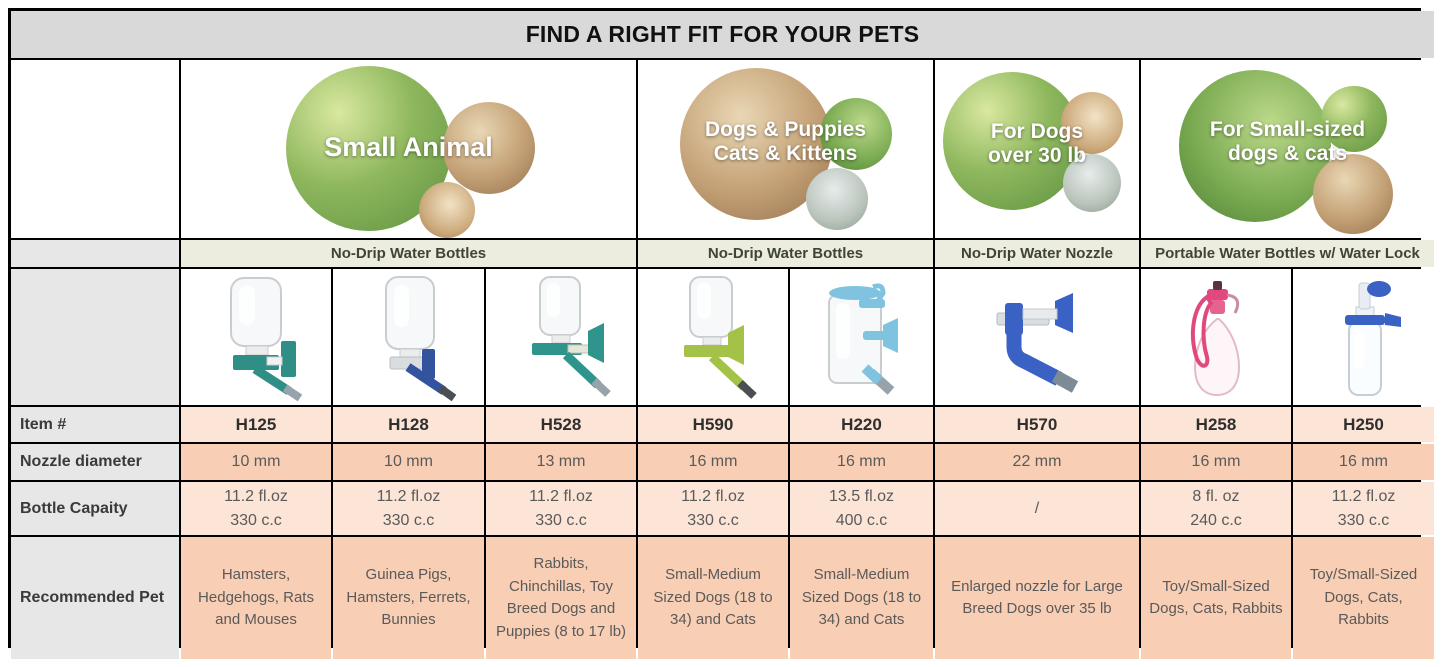 The image size is (1445, 667). What do you see at coordinates (1216, 462) in the screenshot?
I see `nozzle-diameter-h258: 16 mm` at bounding box center [1216, 462].